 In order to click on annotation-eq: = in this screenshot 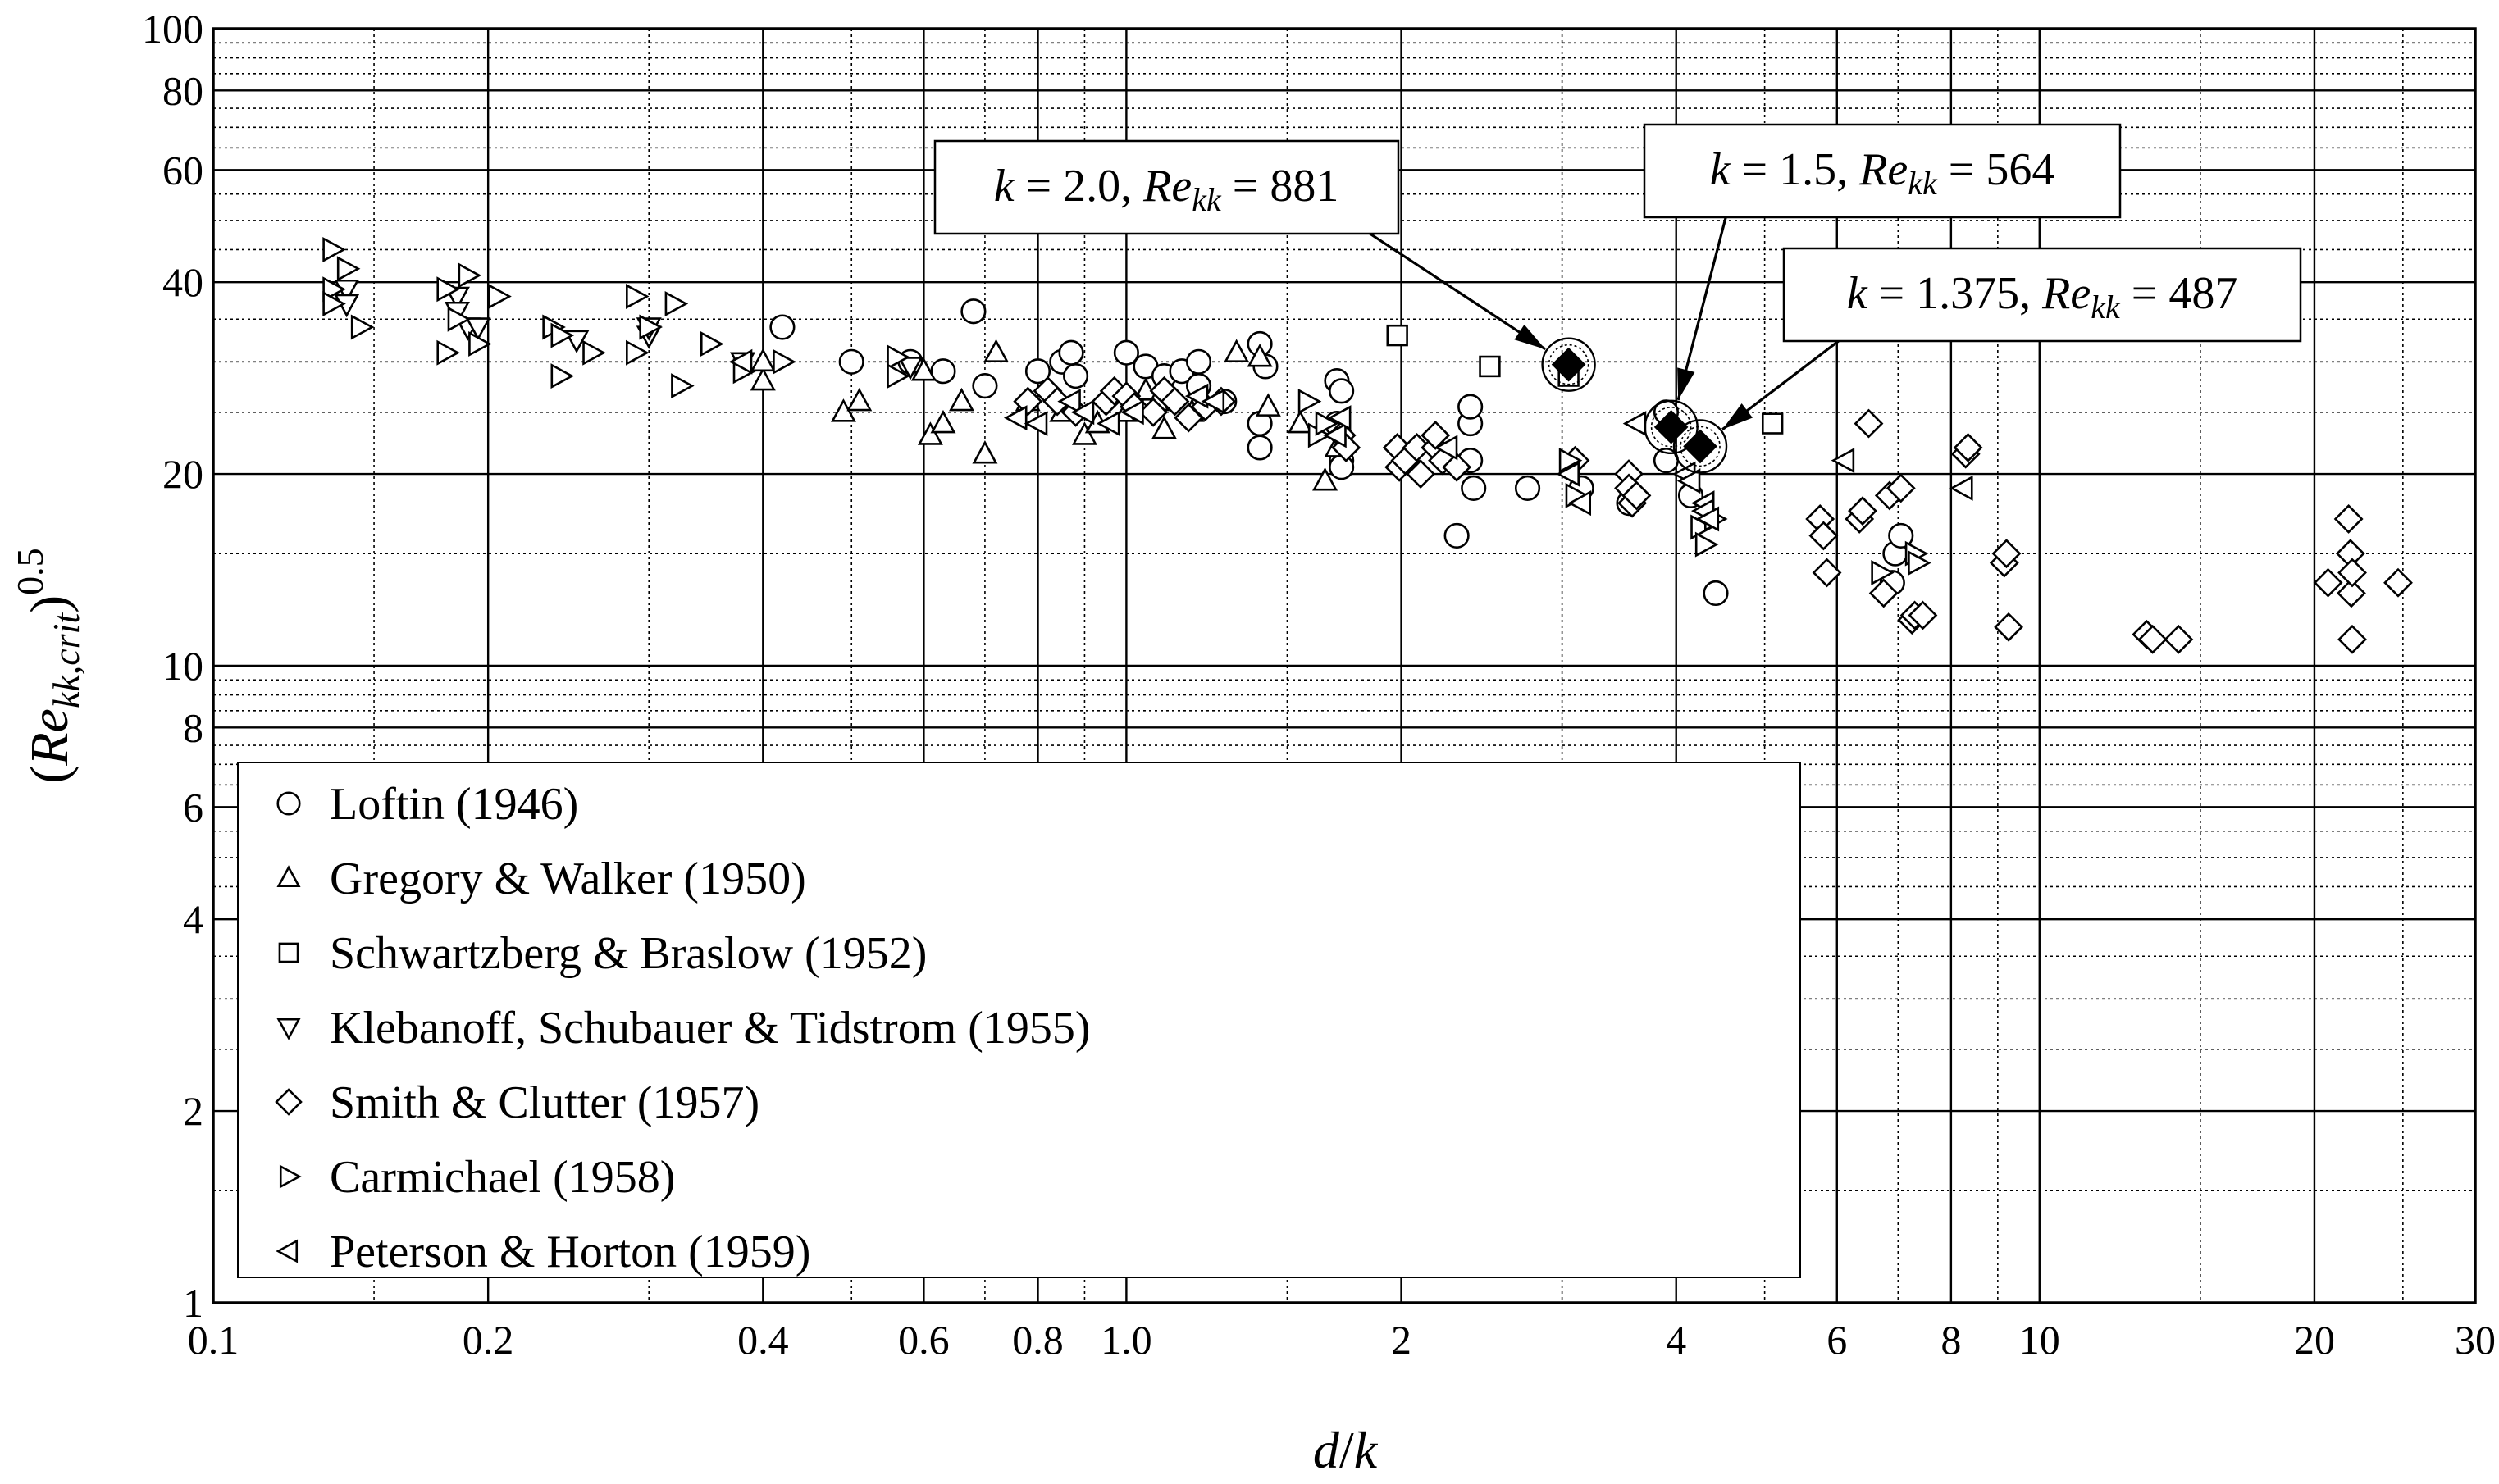, I will do `click(1755, 169)`.